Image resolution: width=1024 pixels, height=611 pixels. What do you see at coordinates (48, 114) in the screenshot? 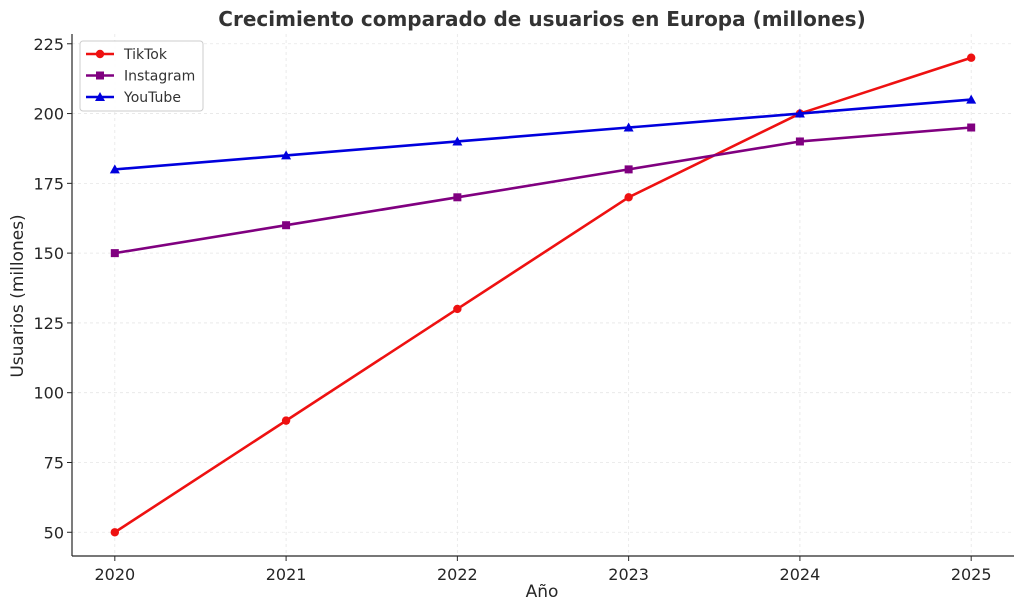
I see `y-tick-label: 200` at bounding box center [48, 114].